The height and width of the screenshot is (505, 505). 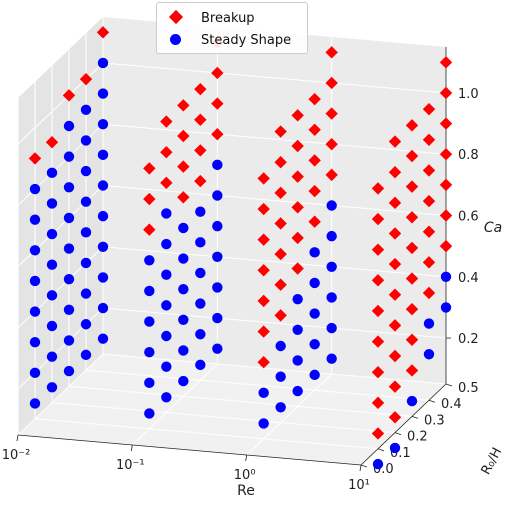 What do you see at coordinates (178, 17) in the screenshot?
I see `legend-diamond-marker` at bounding box center [178, 17].